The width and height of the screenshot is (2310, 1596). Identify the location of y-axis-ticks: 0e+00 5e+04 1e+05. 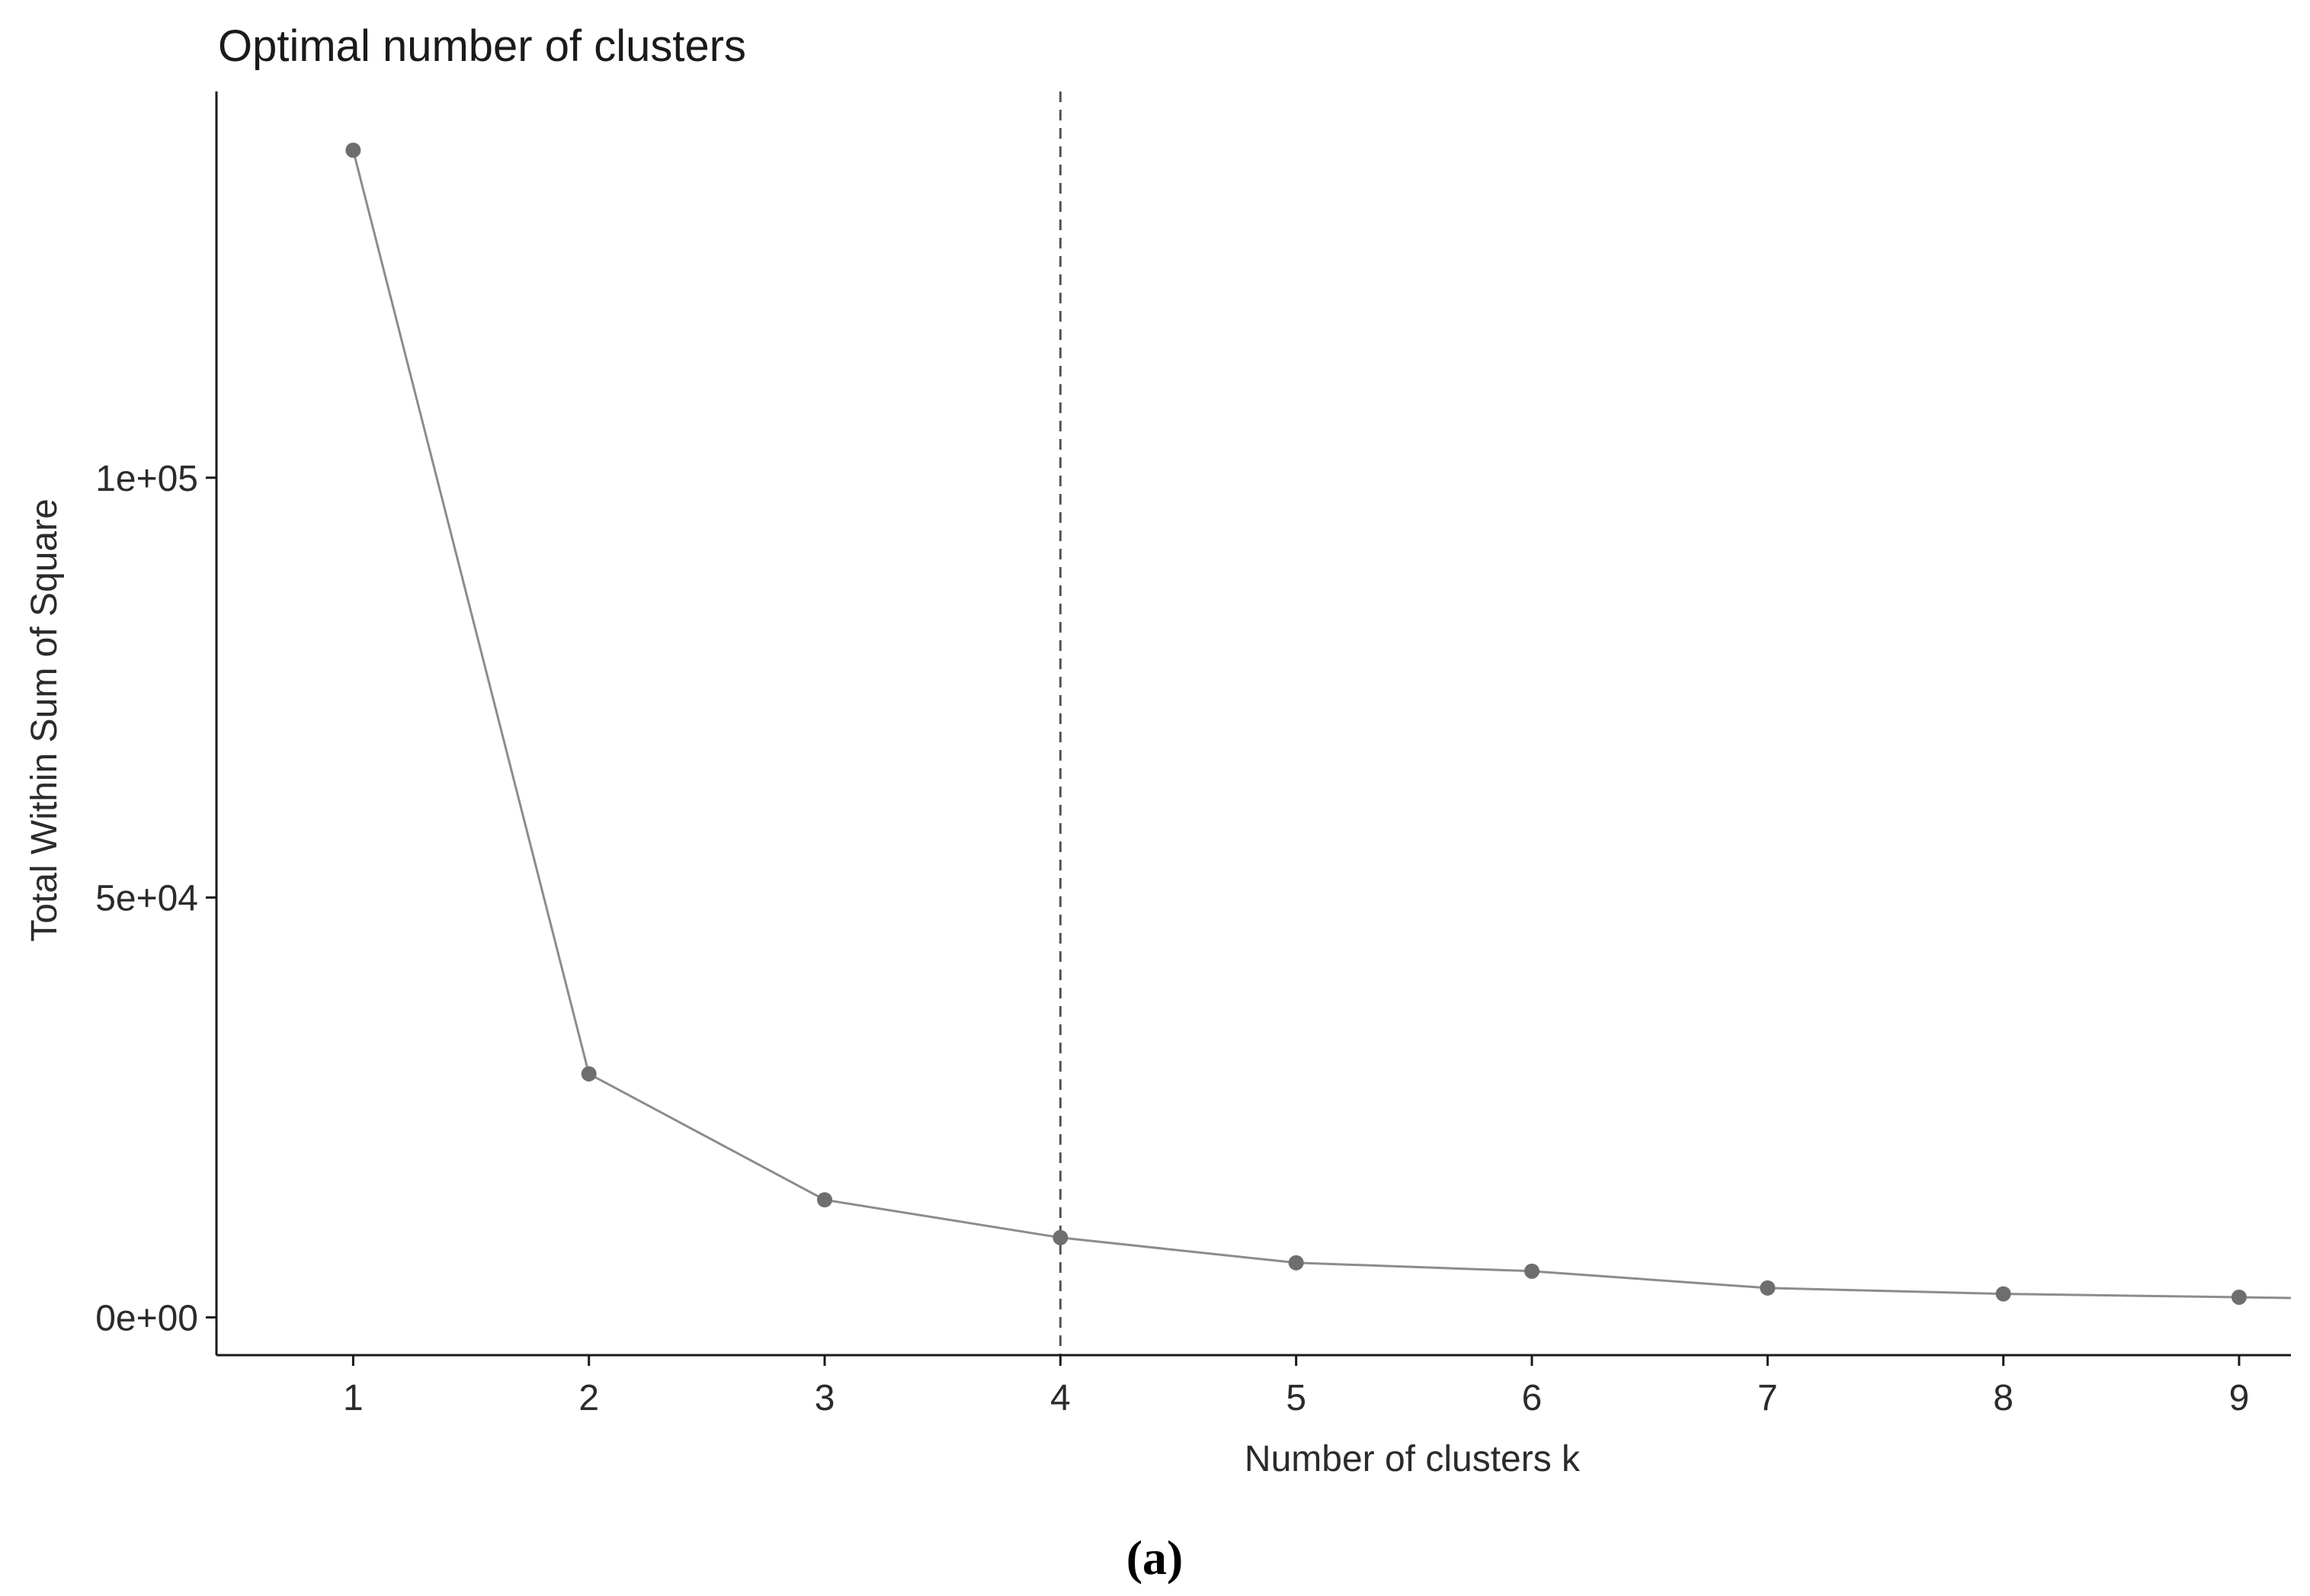
(155, 898).